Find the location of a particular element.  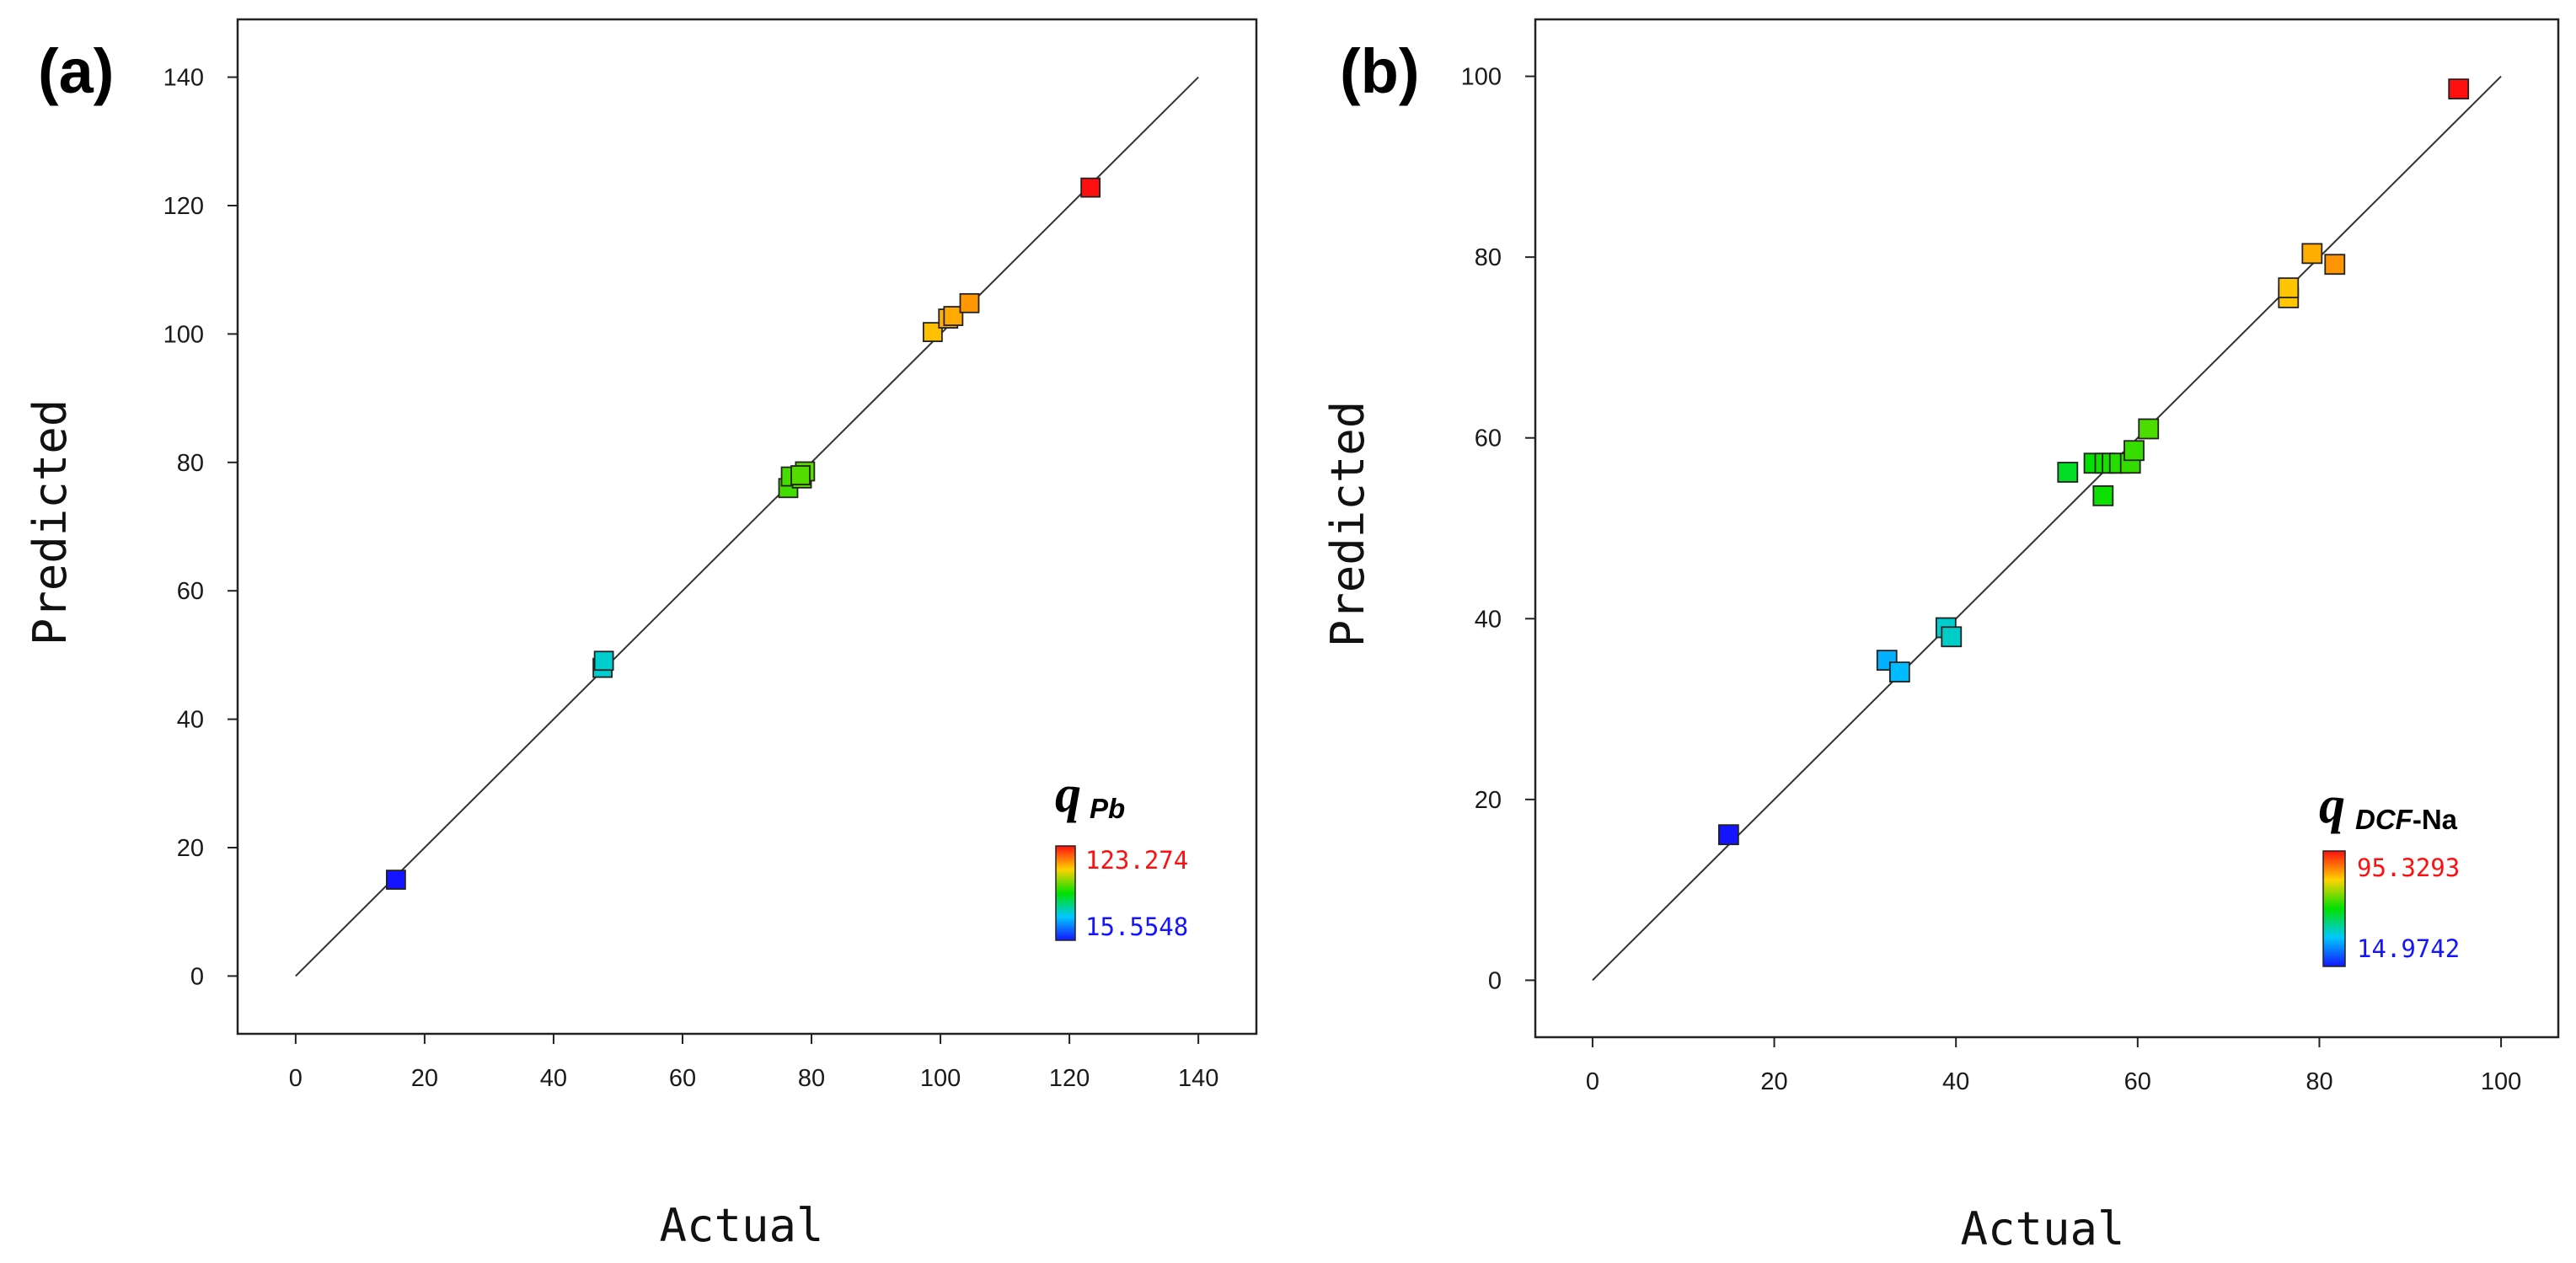

colorbar-b is located at coordinates (2334, 908).